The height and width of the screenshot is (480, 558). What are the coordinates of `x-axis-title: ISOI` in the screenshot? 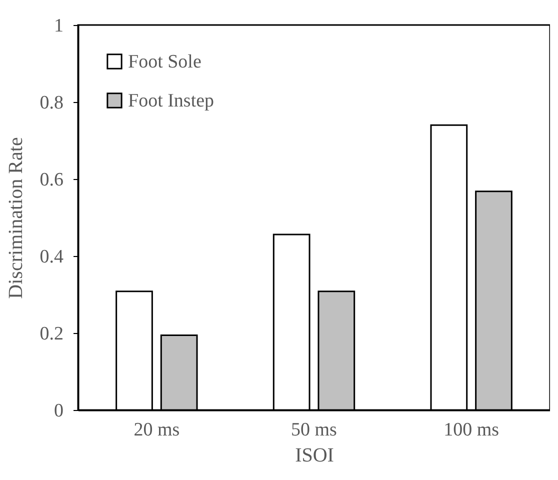 It's located at (314, 455).